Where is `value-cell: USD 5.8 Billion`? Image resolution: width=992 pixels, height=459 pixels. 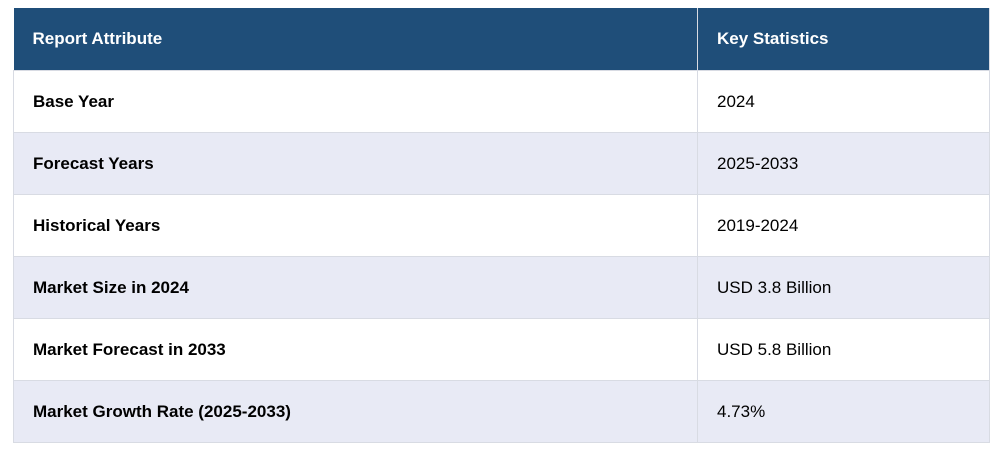 value-cell: USD 5.8 Billion is located at coordinates (843, 349).